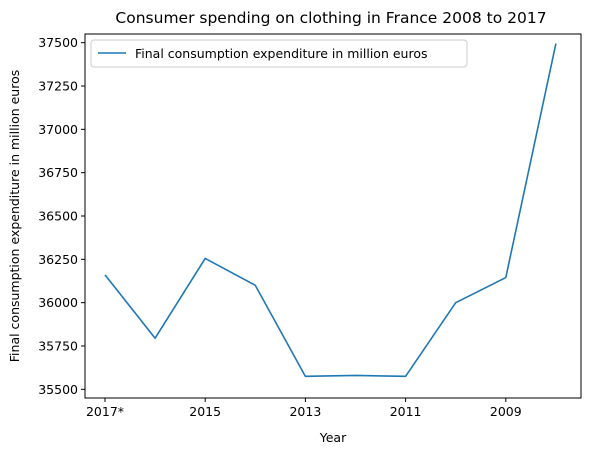 The image size is (589, 455). Describe the element at coordinates (58, 172) in the screenshot. I see `y-tick-label: 36750` at that location.